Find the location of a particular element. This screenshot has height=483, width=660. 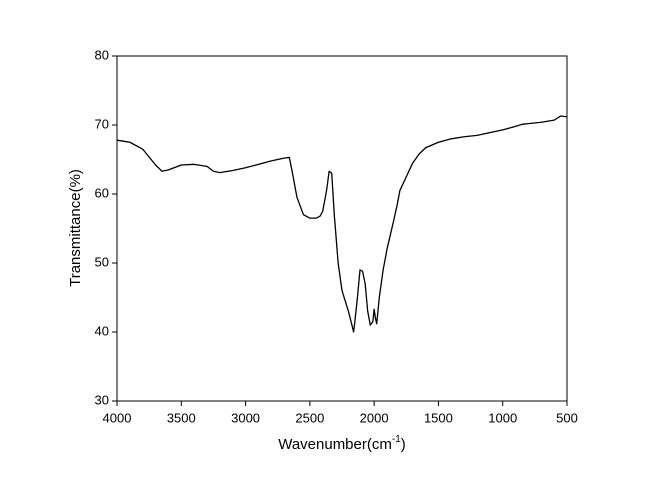

x-axis-label: Wavenumber(cm-1) is located at coordinates (342, 443).